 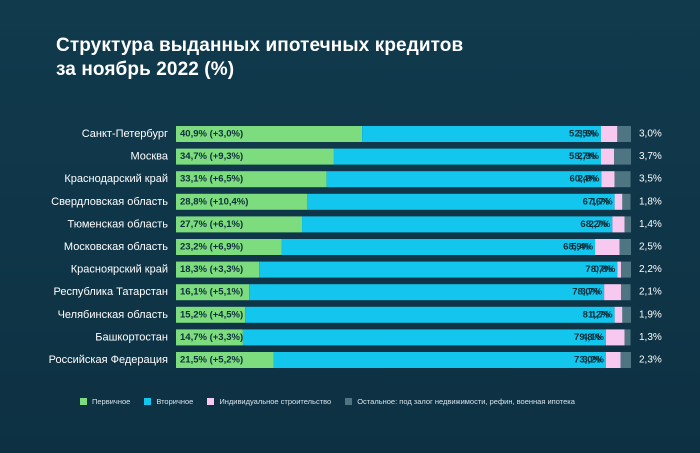 What do you see at coordinates (602, 314) in the screenshot?
I see `data-label-individual: 1,7%` at bounding box center [602, 314].